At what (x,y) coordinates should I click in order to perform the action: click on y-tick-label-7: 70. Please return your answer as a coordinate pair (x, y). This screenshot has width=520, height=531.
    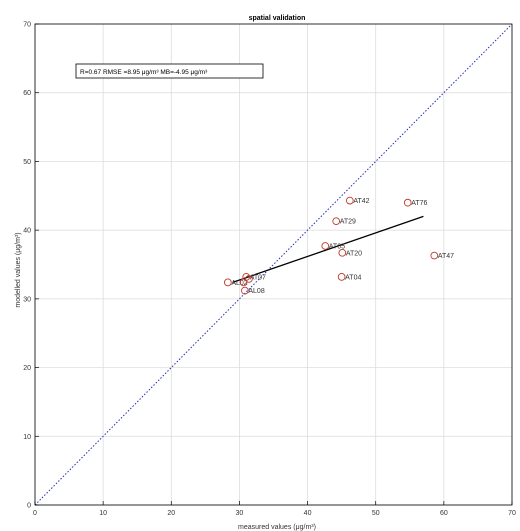
    Looking at the image, I should click on (27, 25).